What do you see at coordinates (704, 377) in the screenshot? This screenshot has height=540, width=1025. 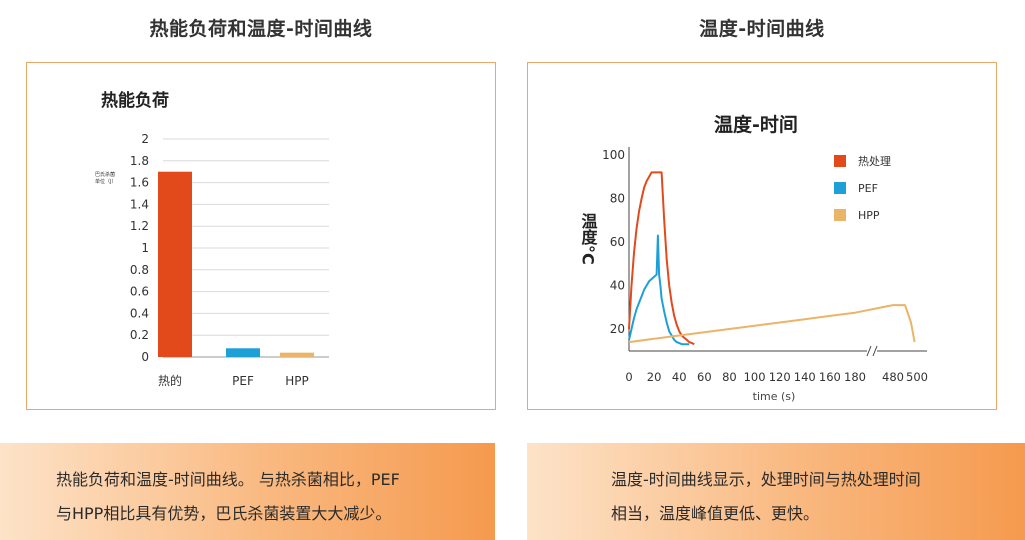 I see `line-x-tick-label: 60` at bounding box center [704, 377].